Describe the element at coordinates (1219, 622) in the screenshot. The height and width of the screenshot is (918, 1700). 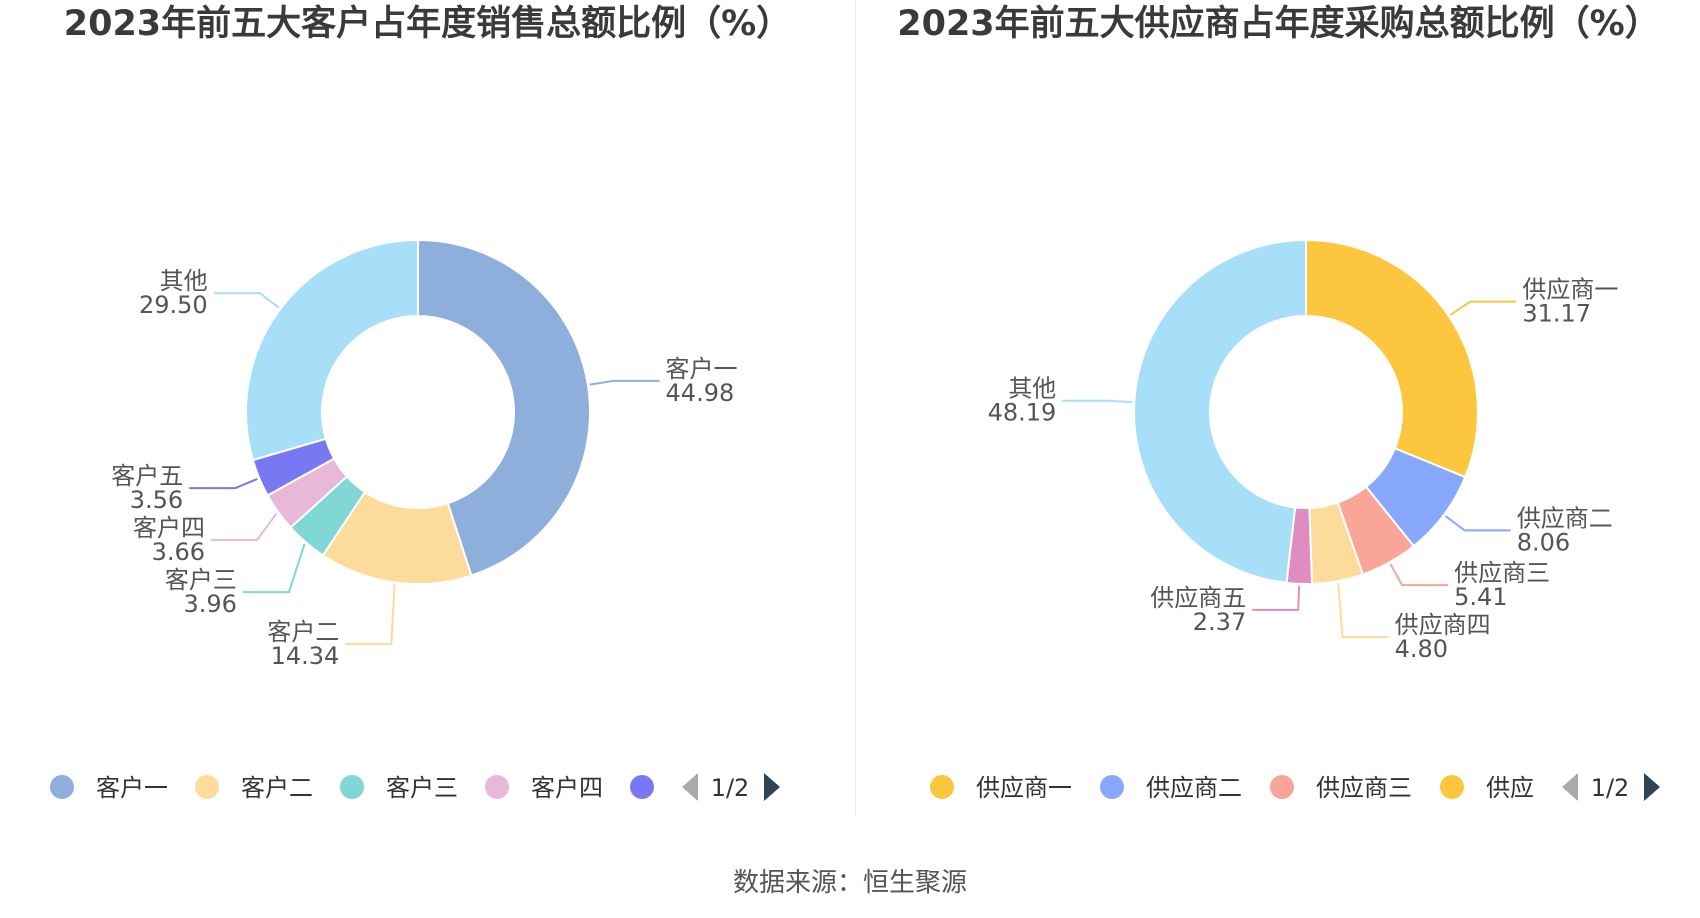
I see `slice-value-label: 2.37` at that location.